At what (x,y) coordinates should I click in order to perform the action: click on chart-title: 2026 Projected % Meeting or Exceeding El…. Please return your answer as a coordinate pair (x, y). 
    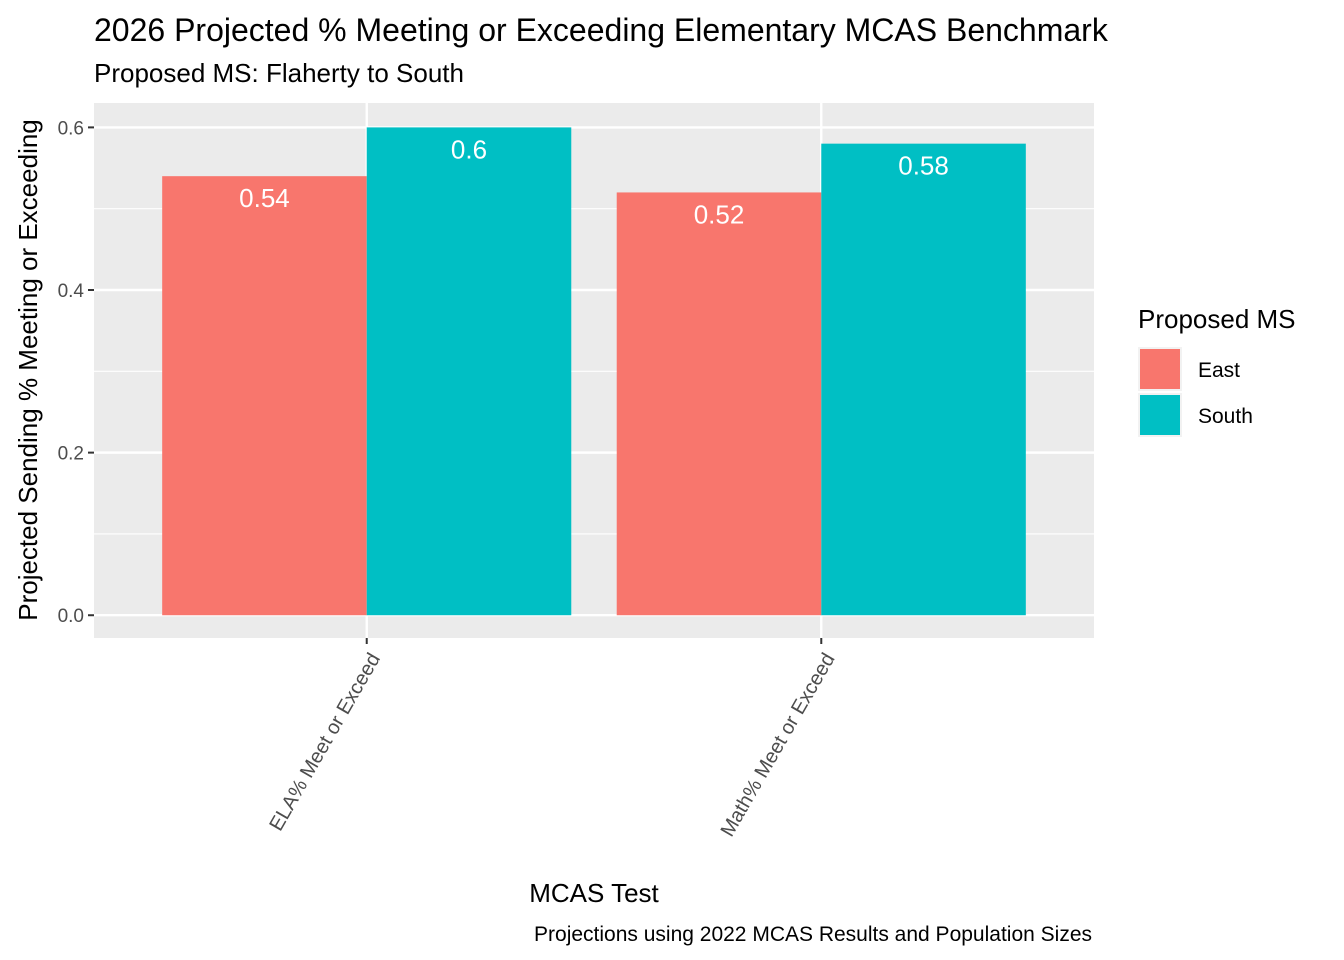
    Looking at the image, I should click on (601, 30).